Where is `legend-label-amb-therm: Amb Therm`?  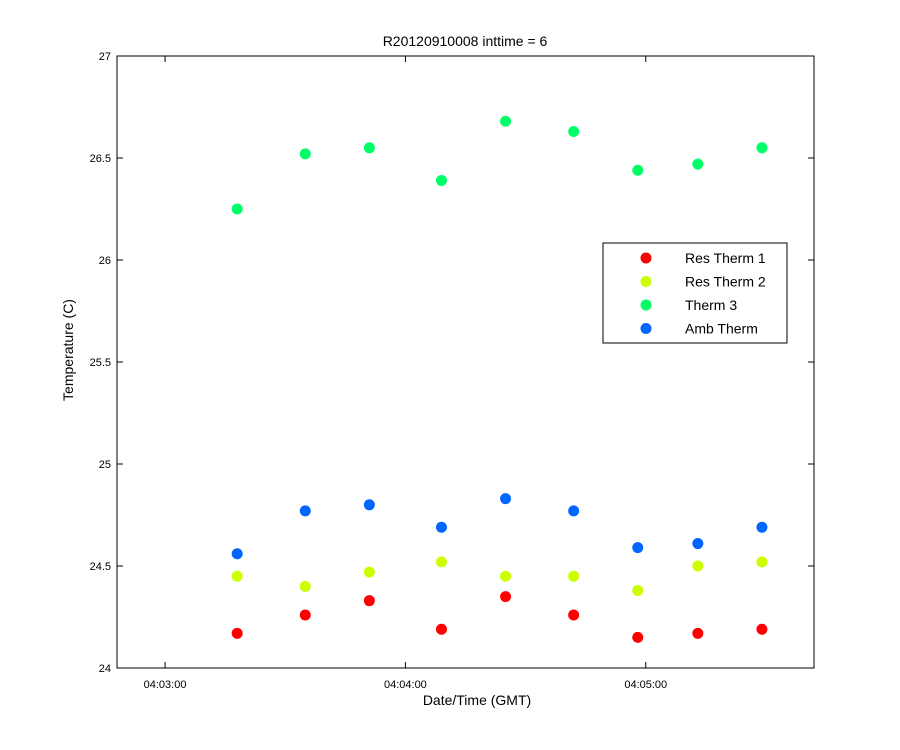
legend-label-amb-therm: Amb Therm is located at coordinates (721, 329).